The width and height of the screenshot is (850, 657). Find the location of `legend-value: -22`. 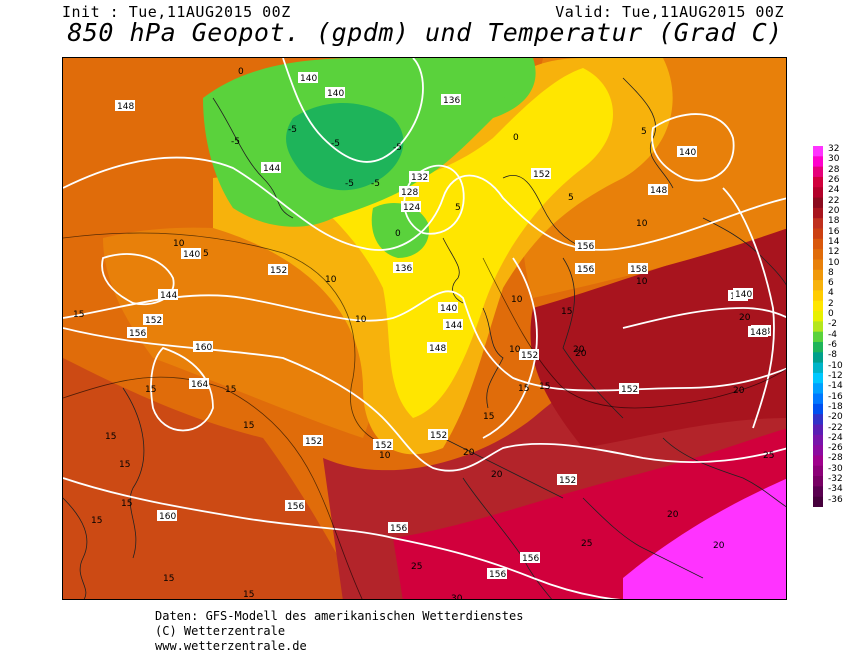

legend-value: -22 is located at coordinates (835, 427).